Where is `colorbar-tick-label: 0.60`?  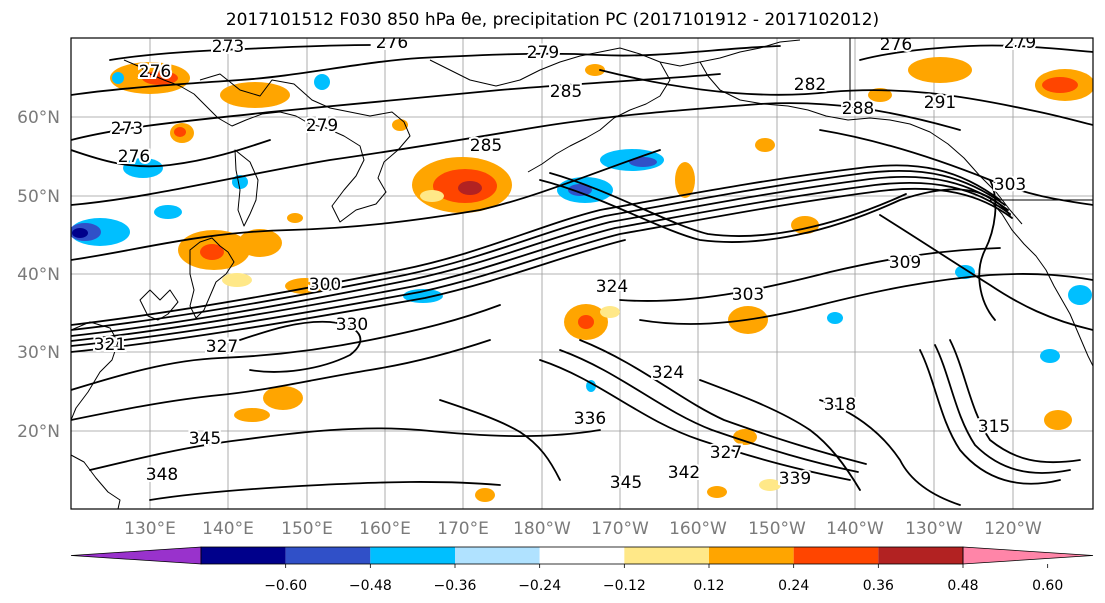 colorbar-tick-label: 0.60 is located at coordinates (1047, 586).